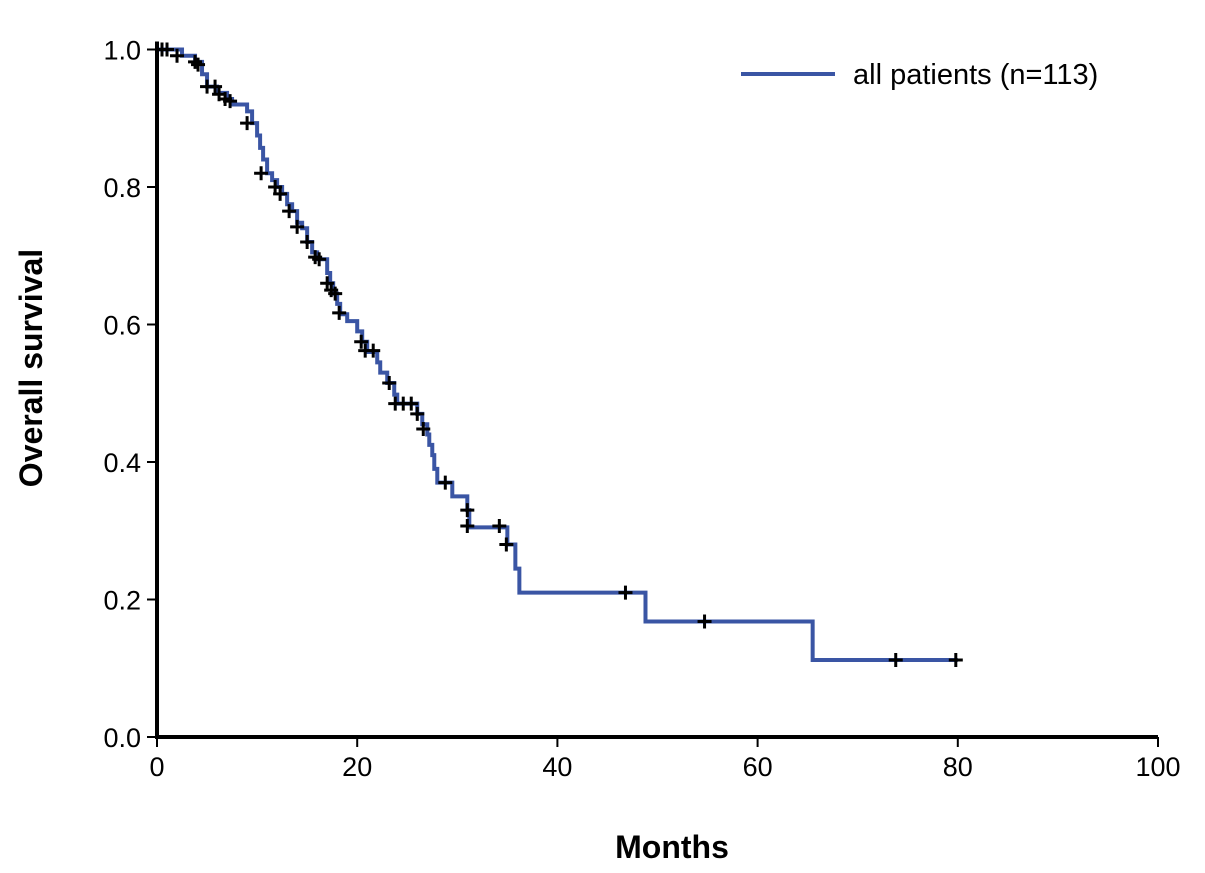  I want to click on y-tick-label: 0.2, so click(122, 601).